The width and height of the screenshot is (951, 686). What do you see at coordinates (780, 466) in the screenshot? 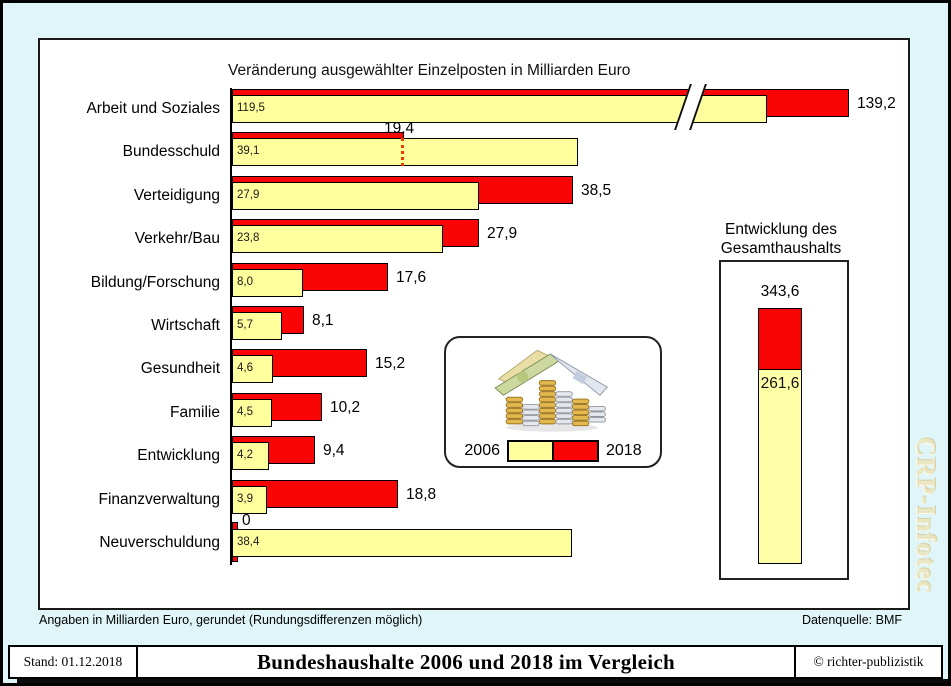
I see `total-bar-2006: 261,6` at bounding box center [780, 466].